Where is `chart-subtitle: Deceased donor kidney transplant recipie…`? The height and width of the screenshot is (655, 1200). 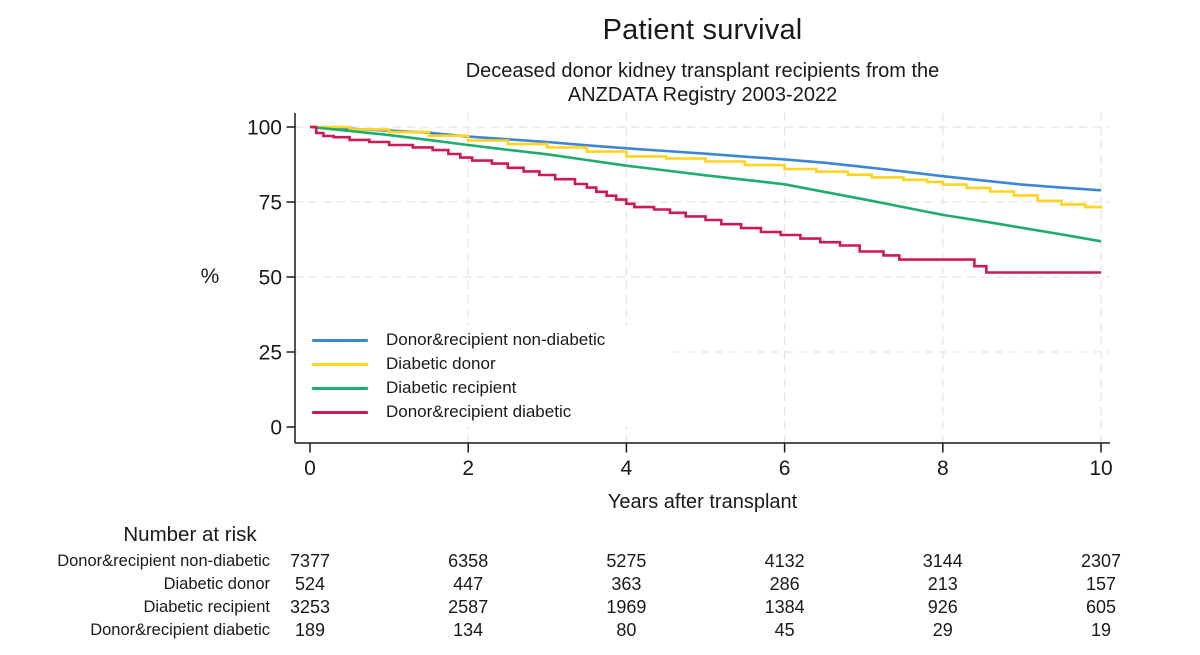 chart-subtitle: Deceased donor kidney transplant recipie… is located at coordinates (702, 83).